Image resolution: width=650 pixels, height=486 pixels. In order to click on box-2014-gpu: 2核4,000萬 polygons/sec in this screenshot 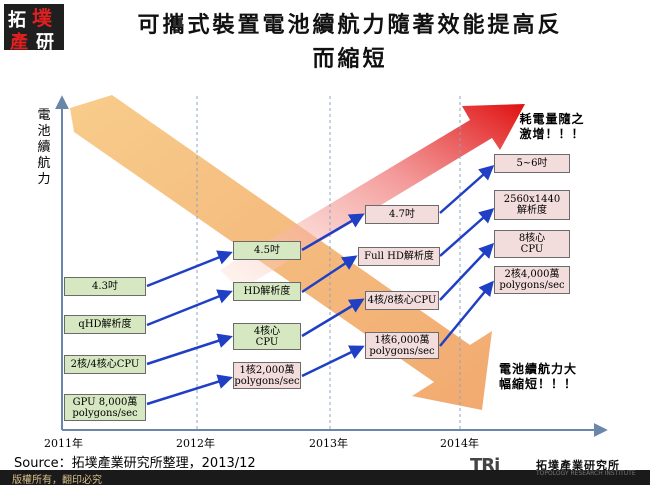, I will do `click(532, 280)`.